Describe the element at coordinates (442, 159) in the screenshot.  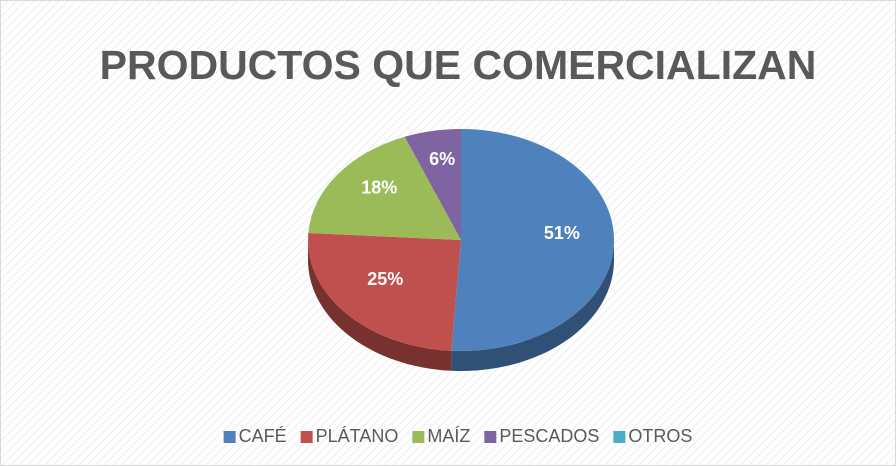
I see `data-label: 6%` at that location.